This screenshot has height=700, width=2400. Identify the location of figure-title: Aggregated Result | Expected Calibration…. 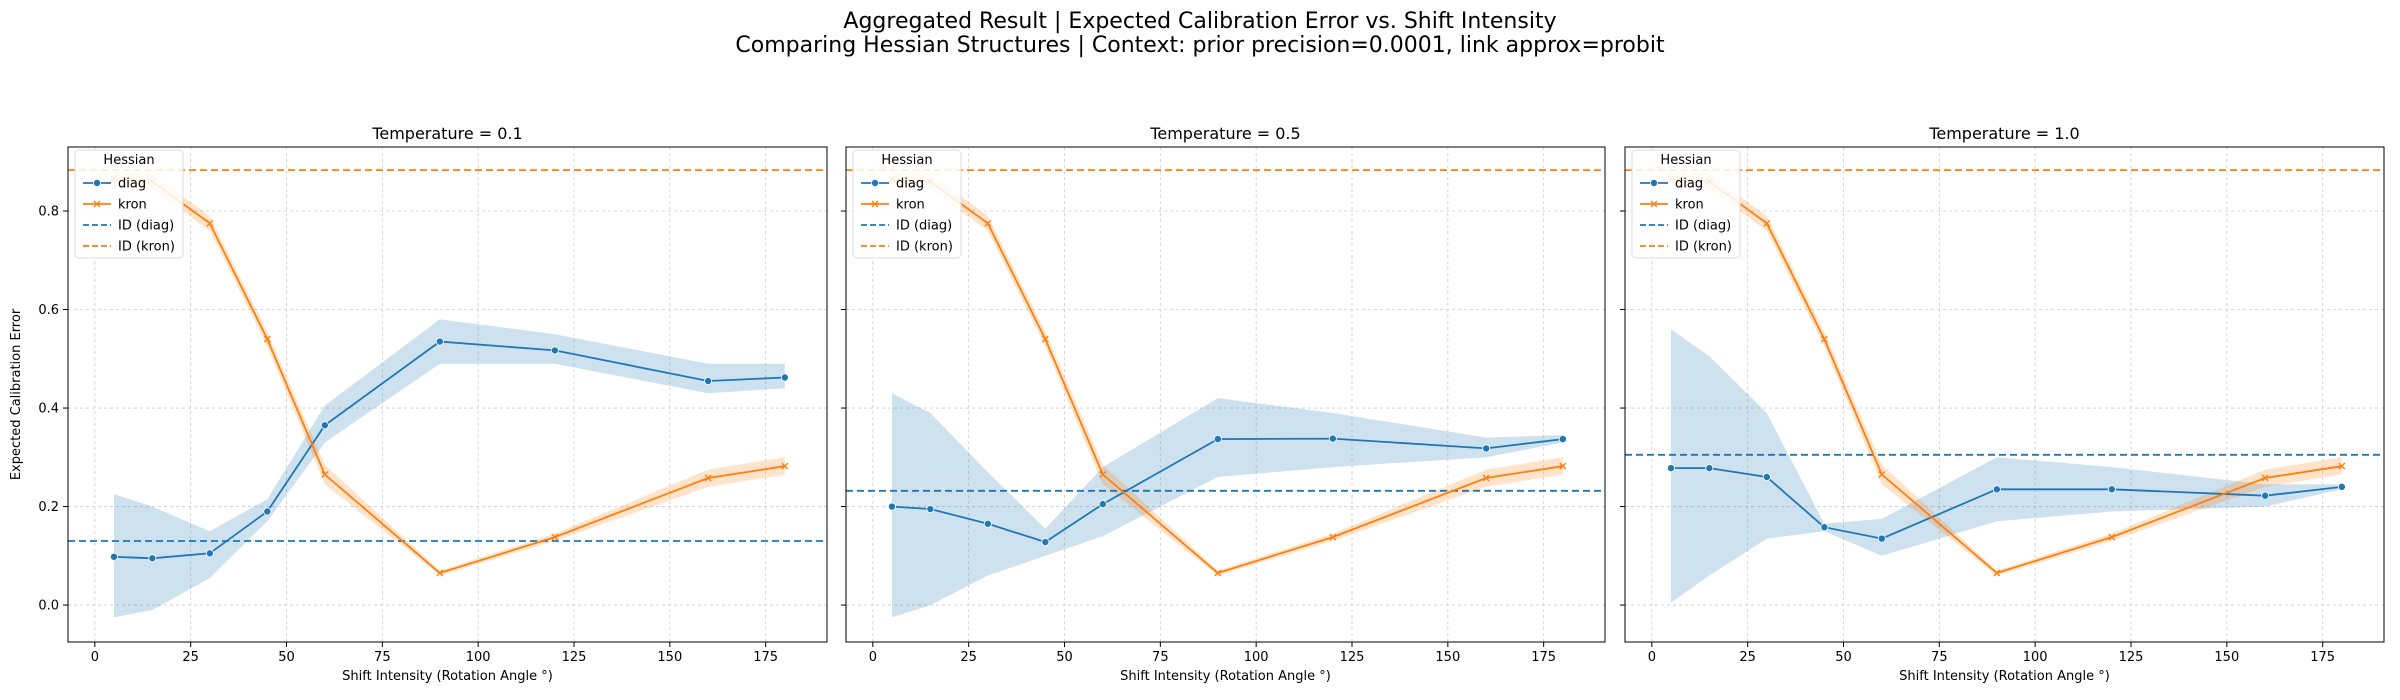
(1200, 34).